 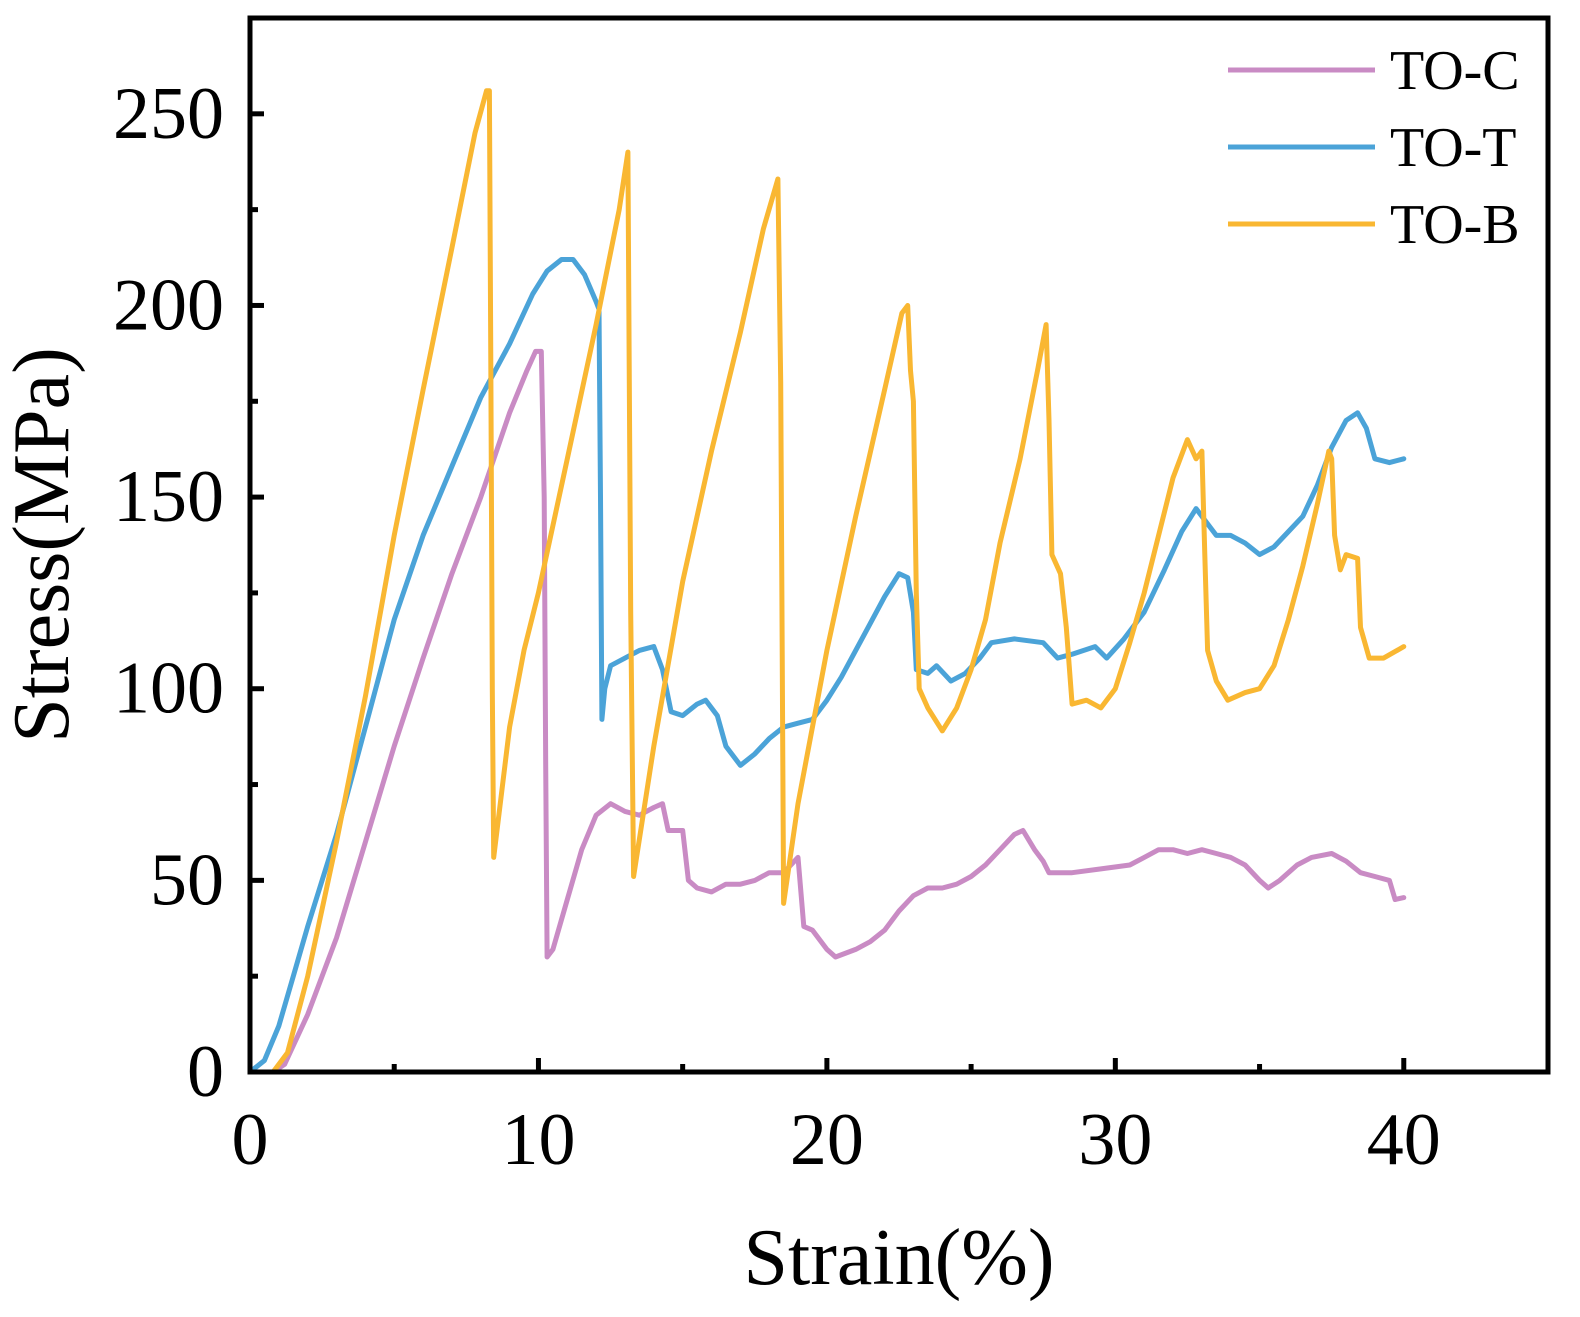 I want to click on x-tick-label: 10, so click(x=538, y=1140).